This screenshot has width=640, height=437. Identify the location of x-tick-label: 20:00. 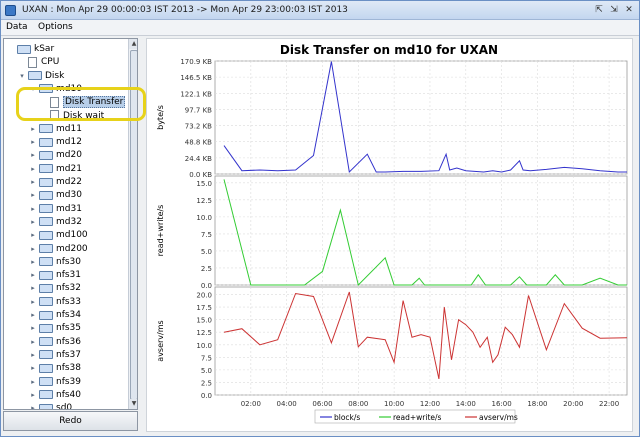
(573, 404).